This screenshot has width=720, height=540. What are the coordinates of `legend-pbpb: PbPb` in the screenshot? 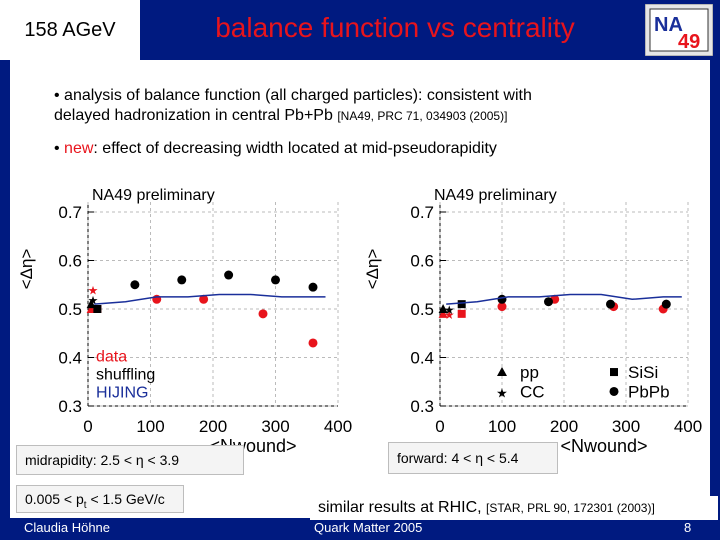 It's located at (649, 391).